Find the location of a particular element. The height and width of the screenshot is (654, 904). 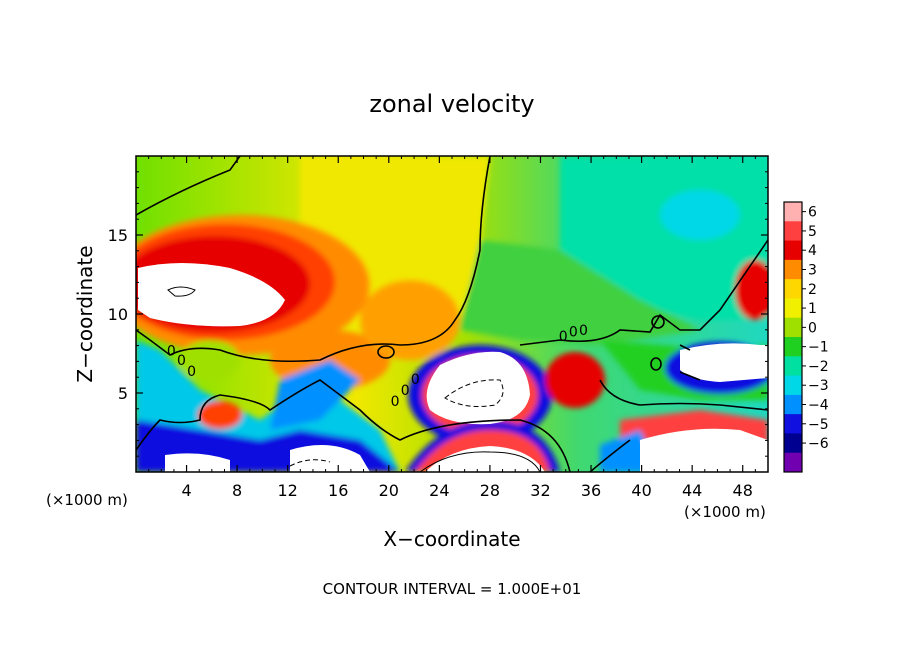

x-tick-label: 24 is located at coordinates (439, 490).